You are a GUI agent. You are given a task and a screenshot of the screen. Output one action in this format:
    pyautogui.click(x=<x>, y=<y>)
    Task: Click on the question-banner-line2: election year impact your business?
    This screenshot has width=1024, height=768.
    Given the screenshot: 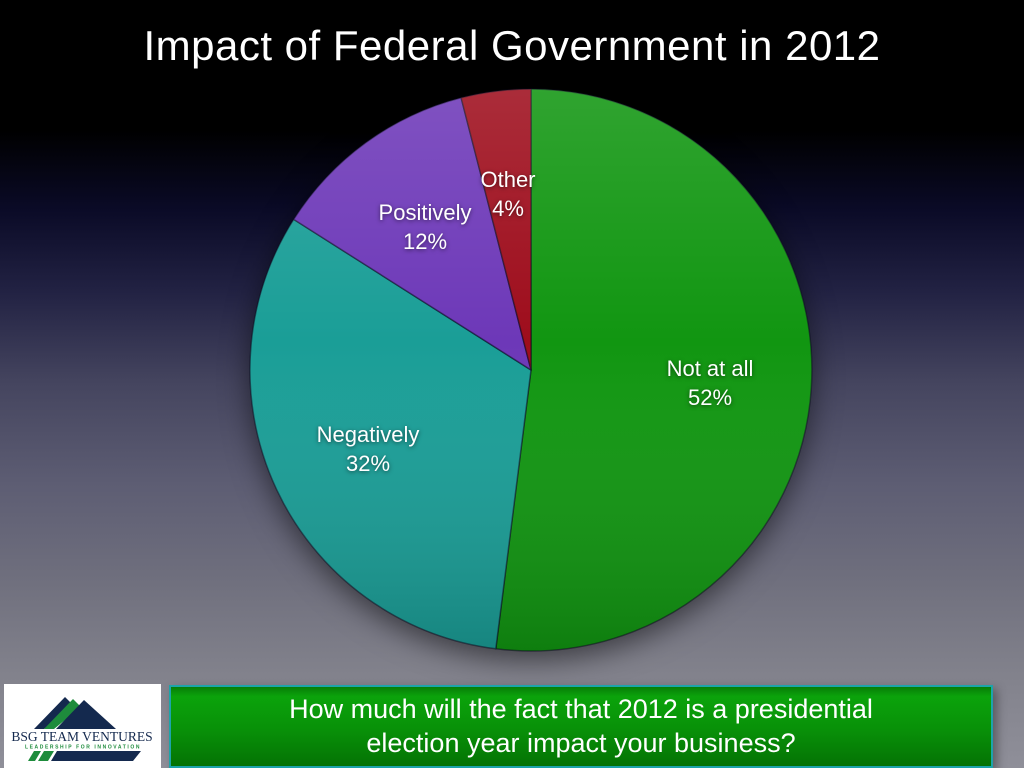 What is the action you would take?
    pyautogui.click(x=581, y=743)
    